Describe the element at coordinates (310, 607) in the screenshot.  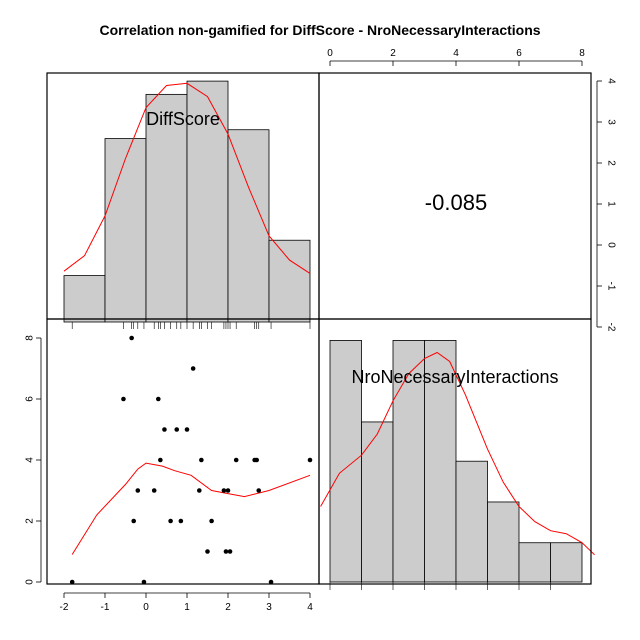
I see `axis-bottom-tick-label: 4` at that location.